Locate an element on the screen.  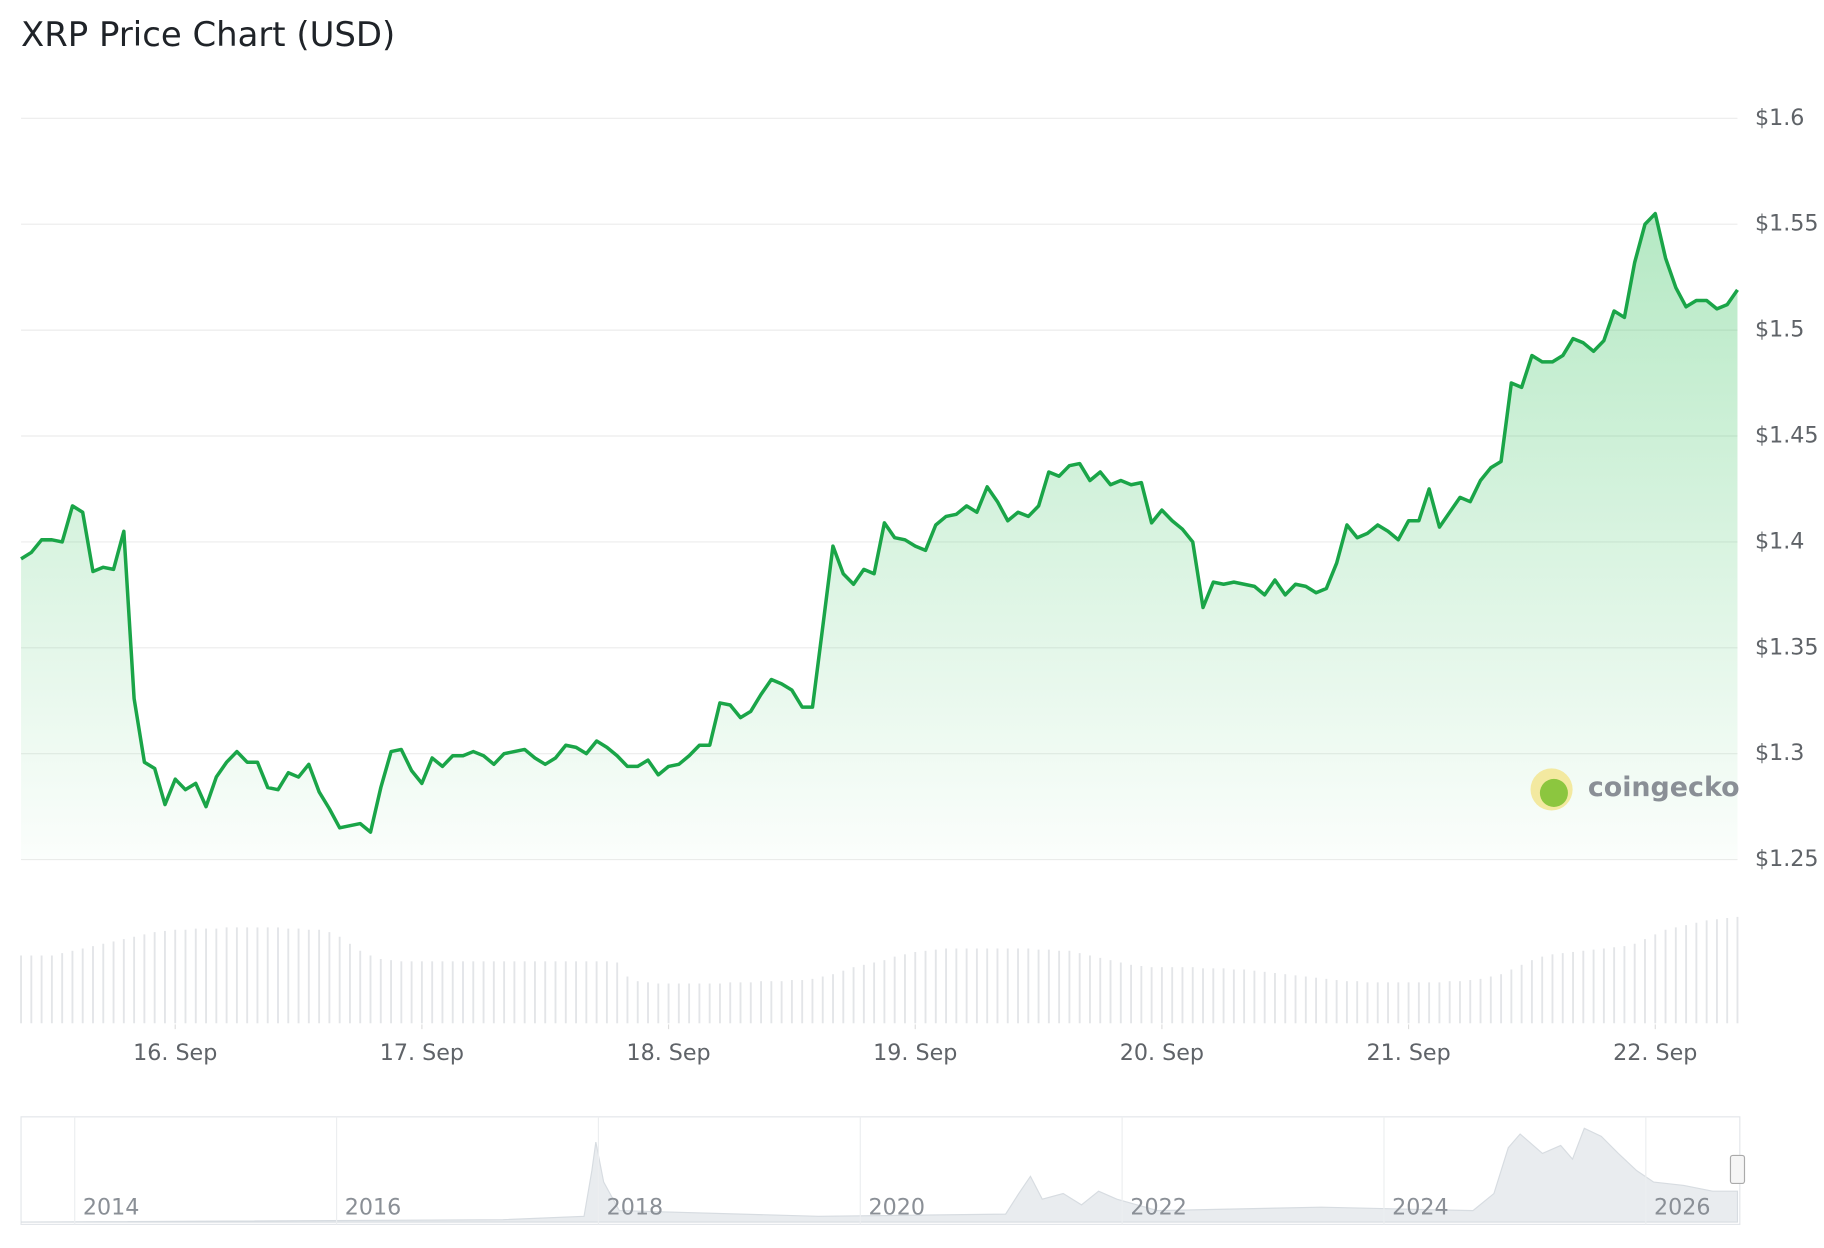
y-tick-label: $1.45 is located at coordinates (1787, 436).